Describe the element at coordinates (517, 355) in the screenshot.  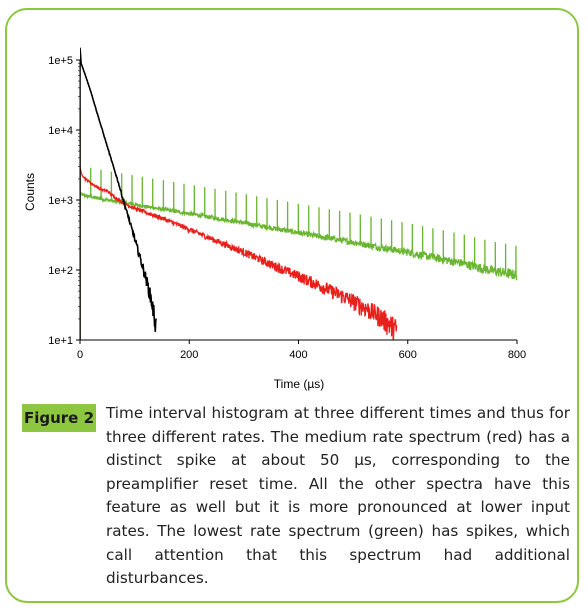
I see `x-tick-label: 800` at that location.